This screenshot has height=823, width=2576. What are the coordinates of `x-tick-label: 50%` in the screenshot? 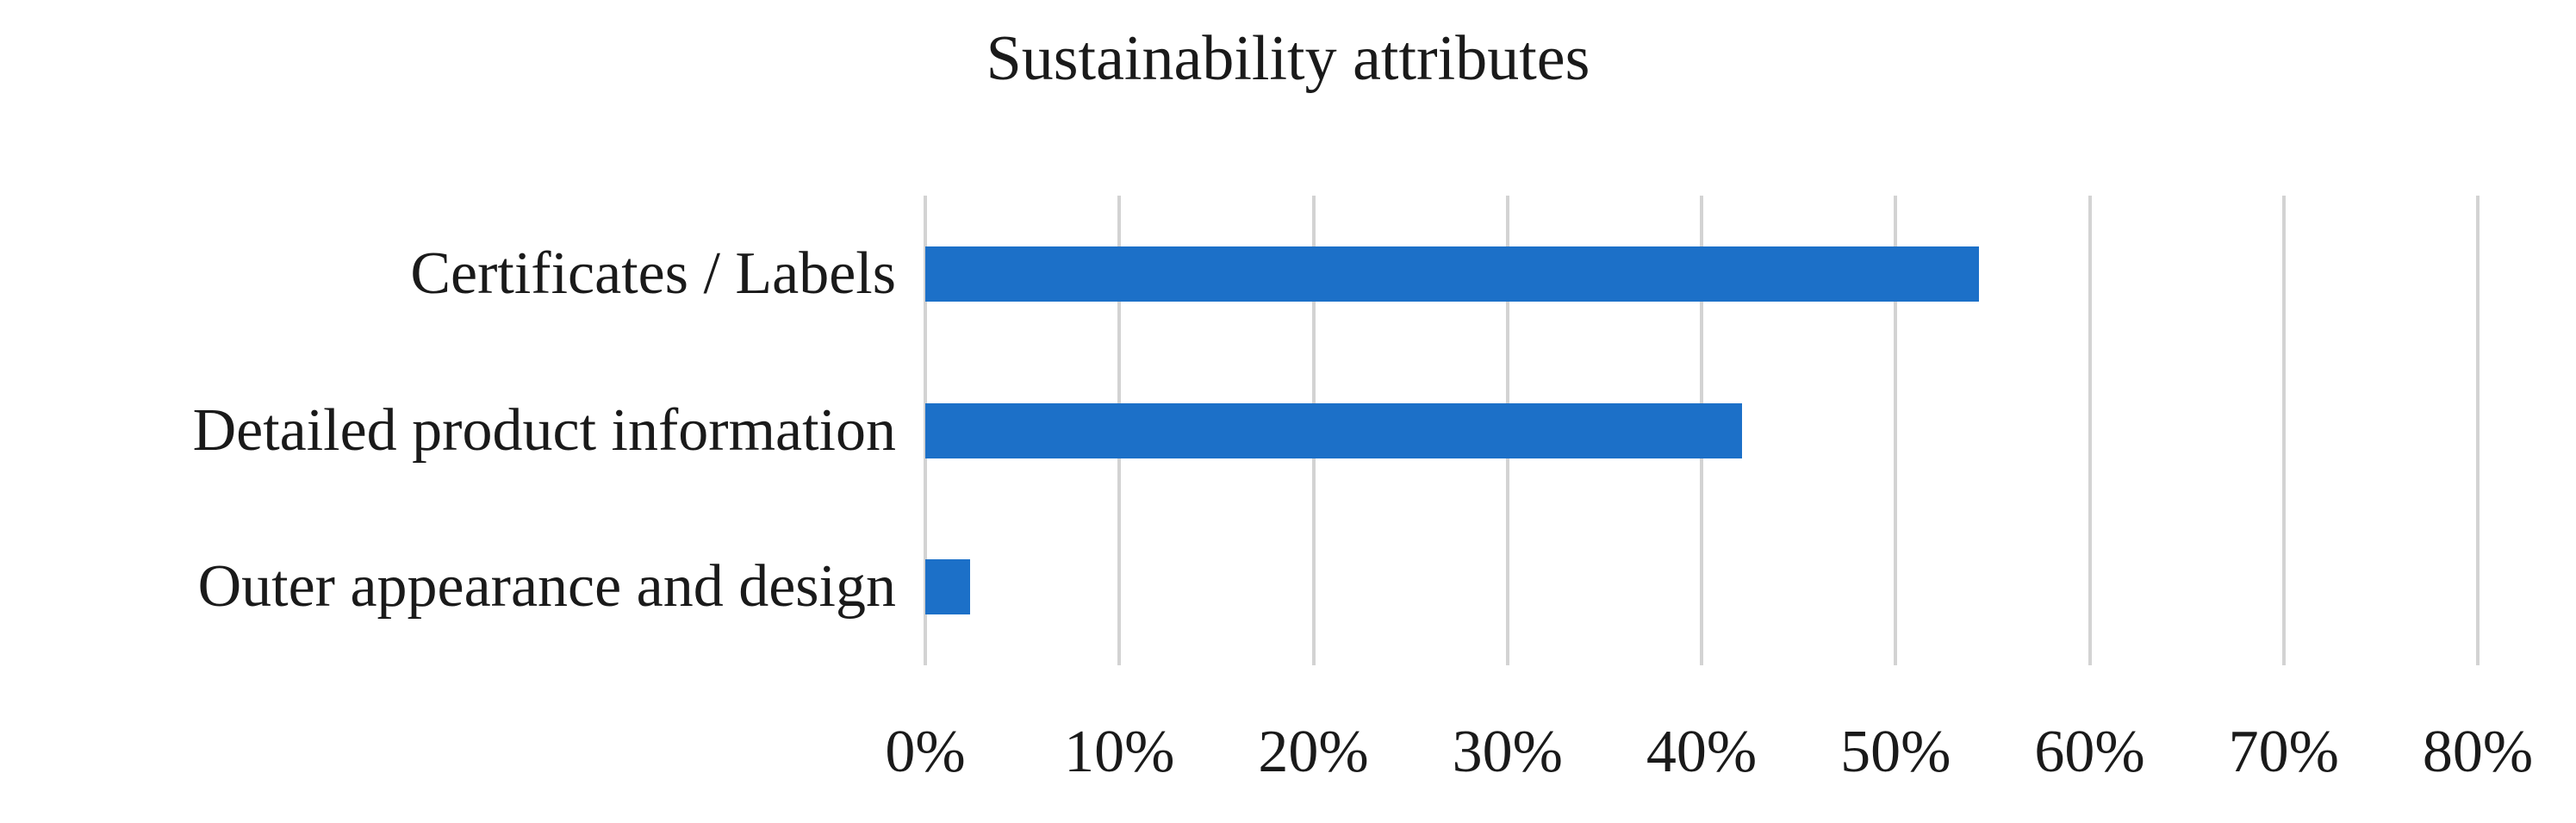 It's located at (1896, 752).